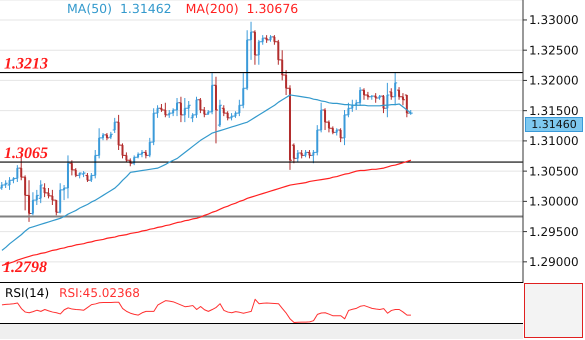 This screenshot has width=585, height=340. I want to click on text: 1.31460, so click(554, 124).